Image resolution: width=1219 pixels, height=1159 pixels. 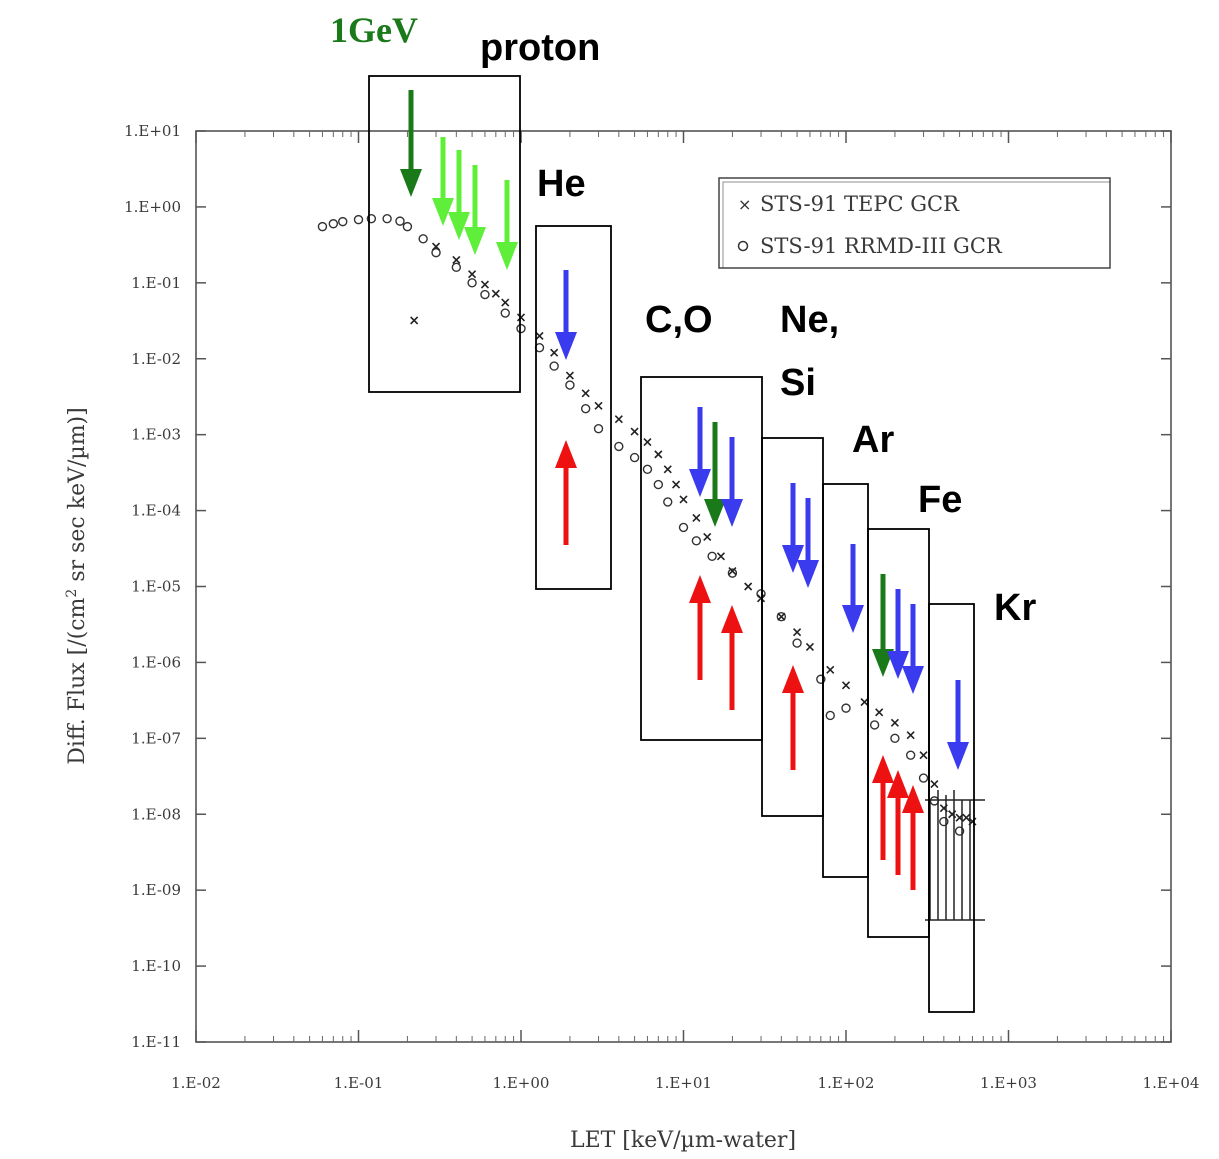 What do you see at coordinates (196, 1083) in the screenshot?
I see `x-tick-label: 1.E-02` at bounding box center [196, 1083].